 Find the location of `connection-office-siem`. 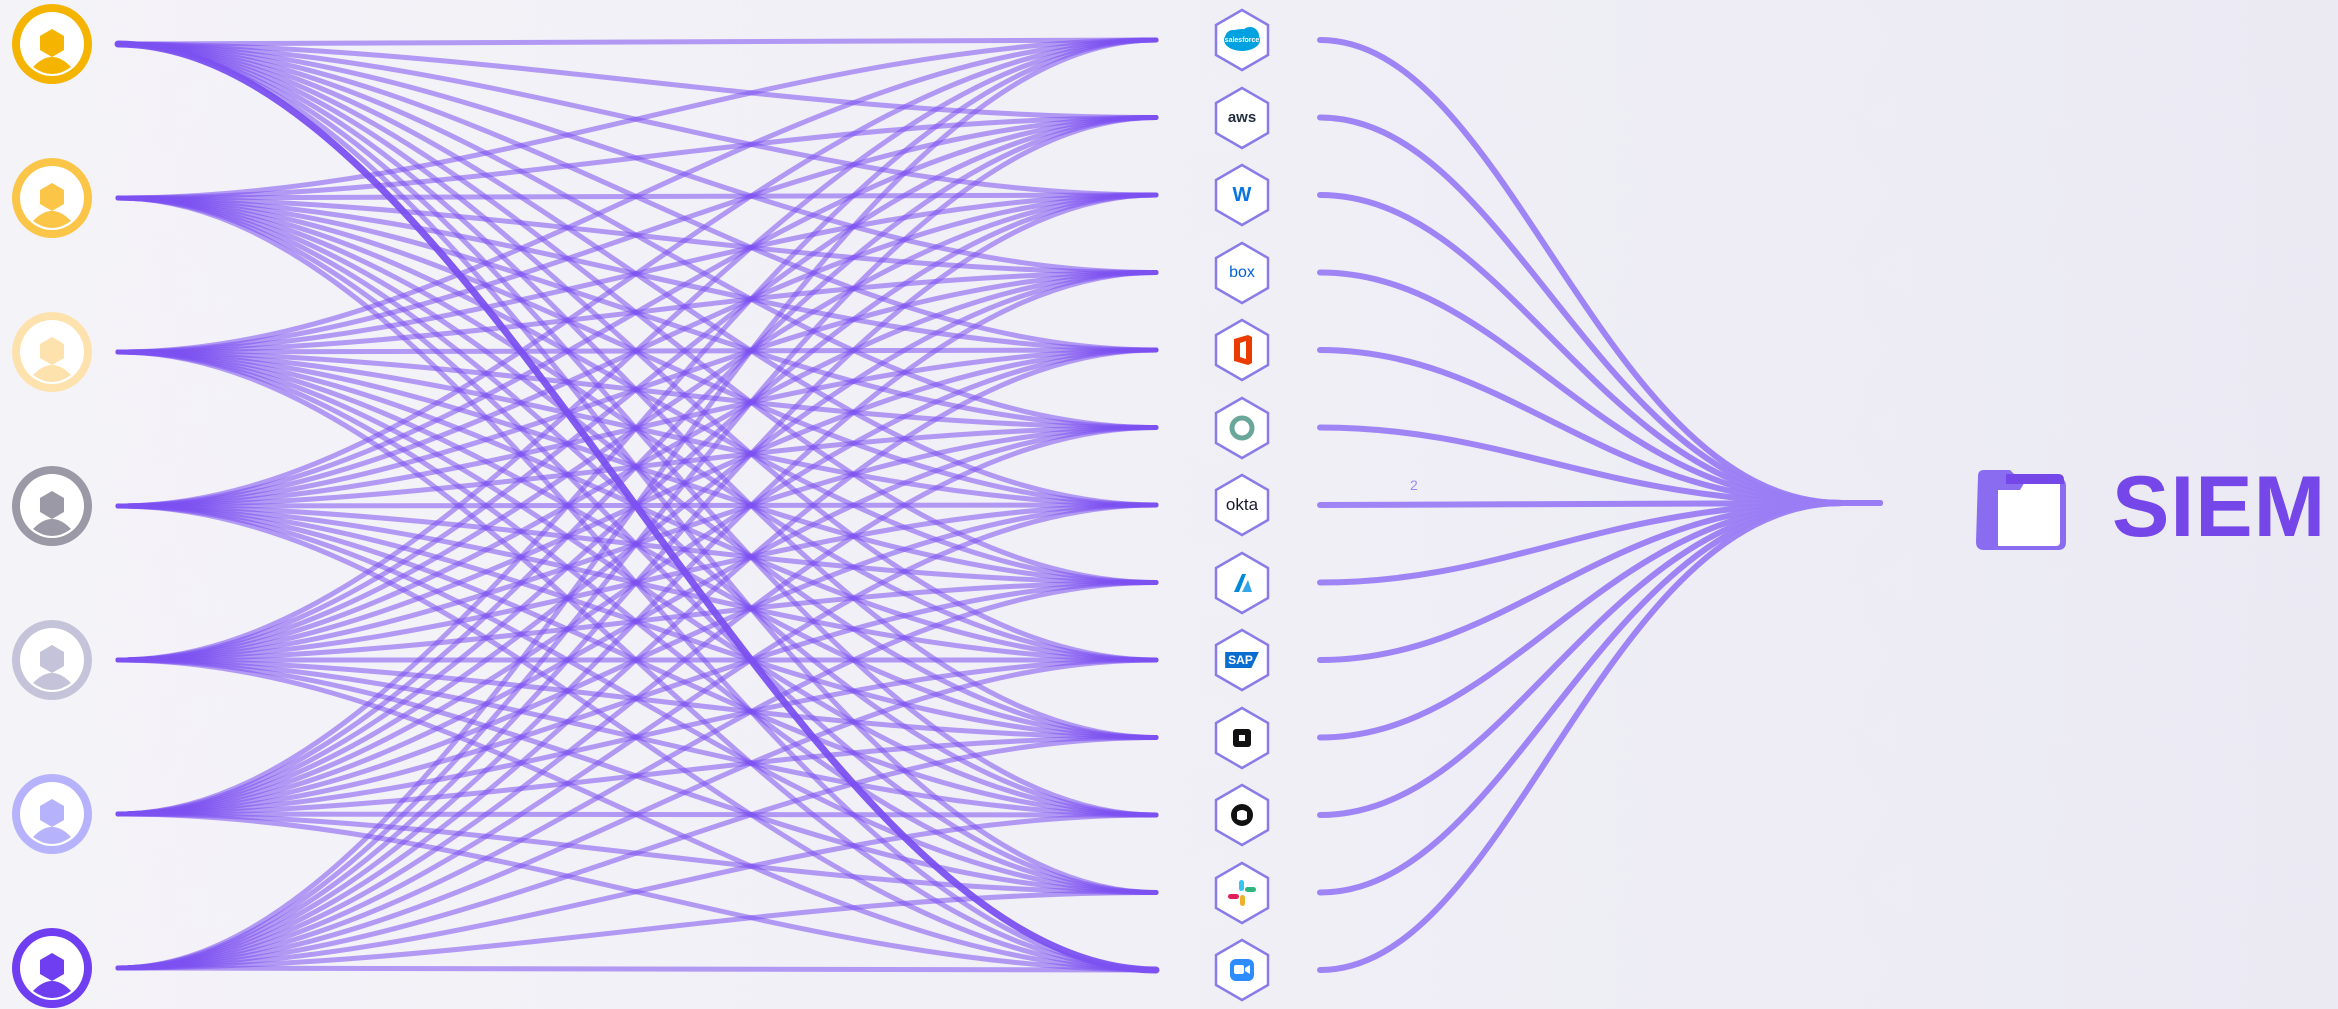

connection-office-siem is located at coordinates (1600, 426).